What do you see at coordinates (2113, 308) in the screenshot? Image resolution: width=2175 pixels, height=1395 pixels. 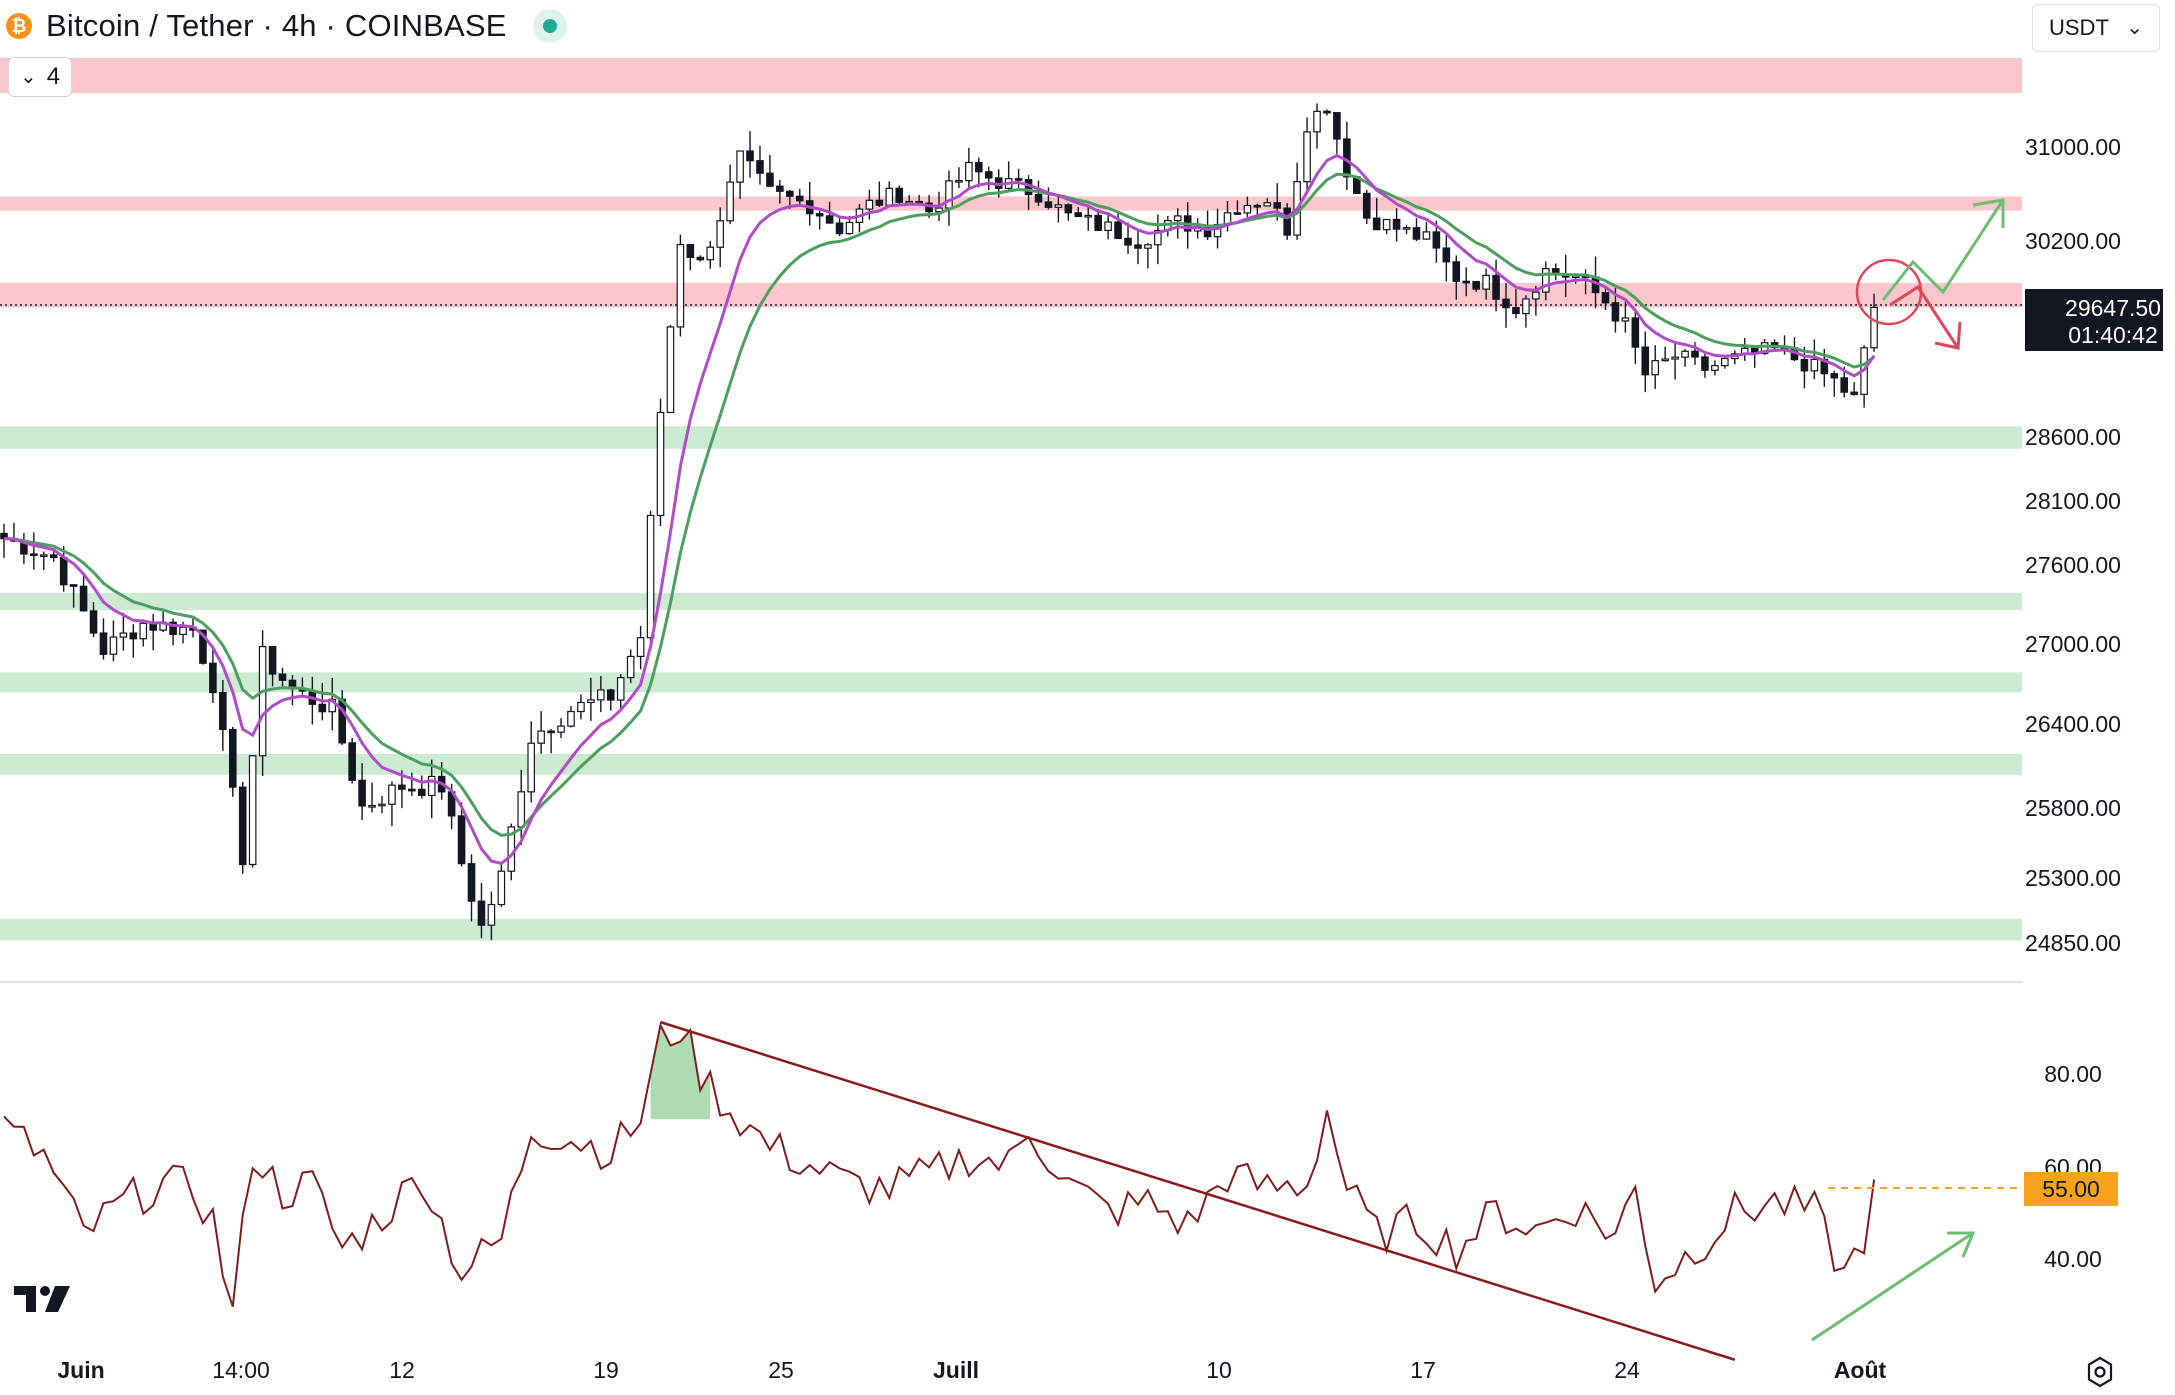 I see `last-price-value: 29647.50` at bounding box center [2113, 308].